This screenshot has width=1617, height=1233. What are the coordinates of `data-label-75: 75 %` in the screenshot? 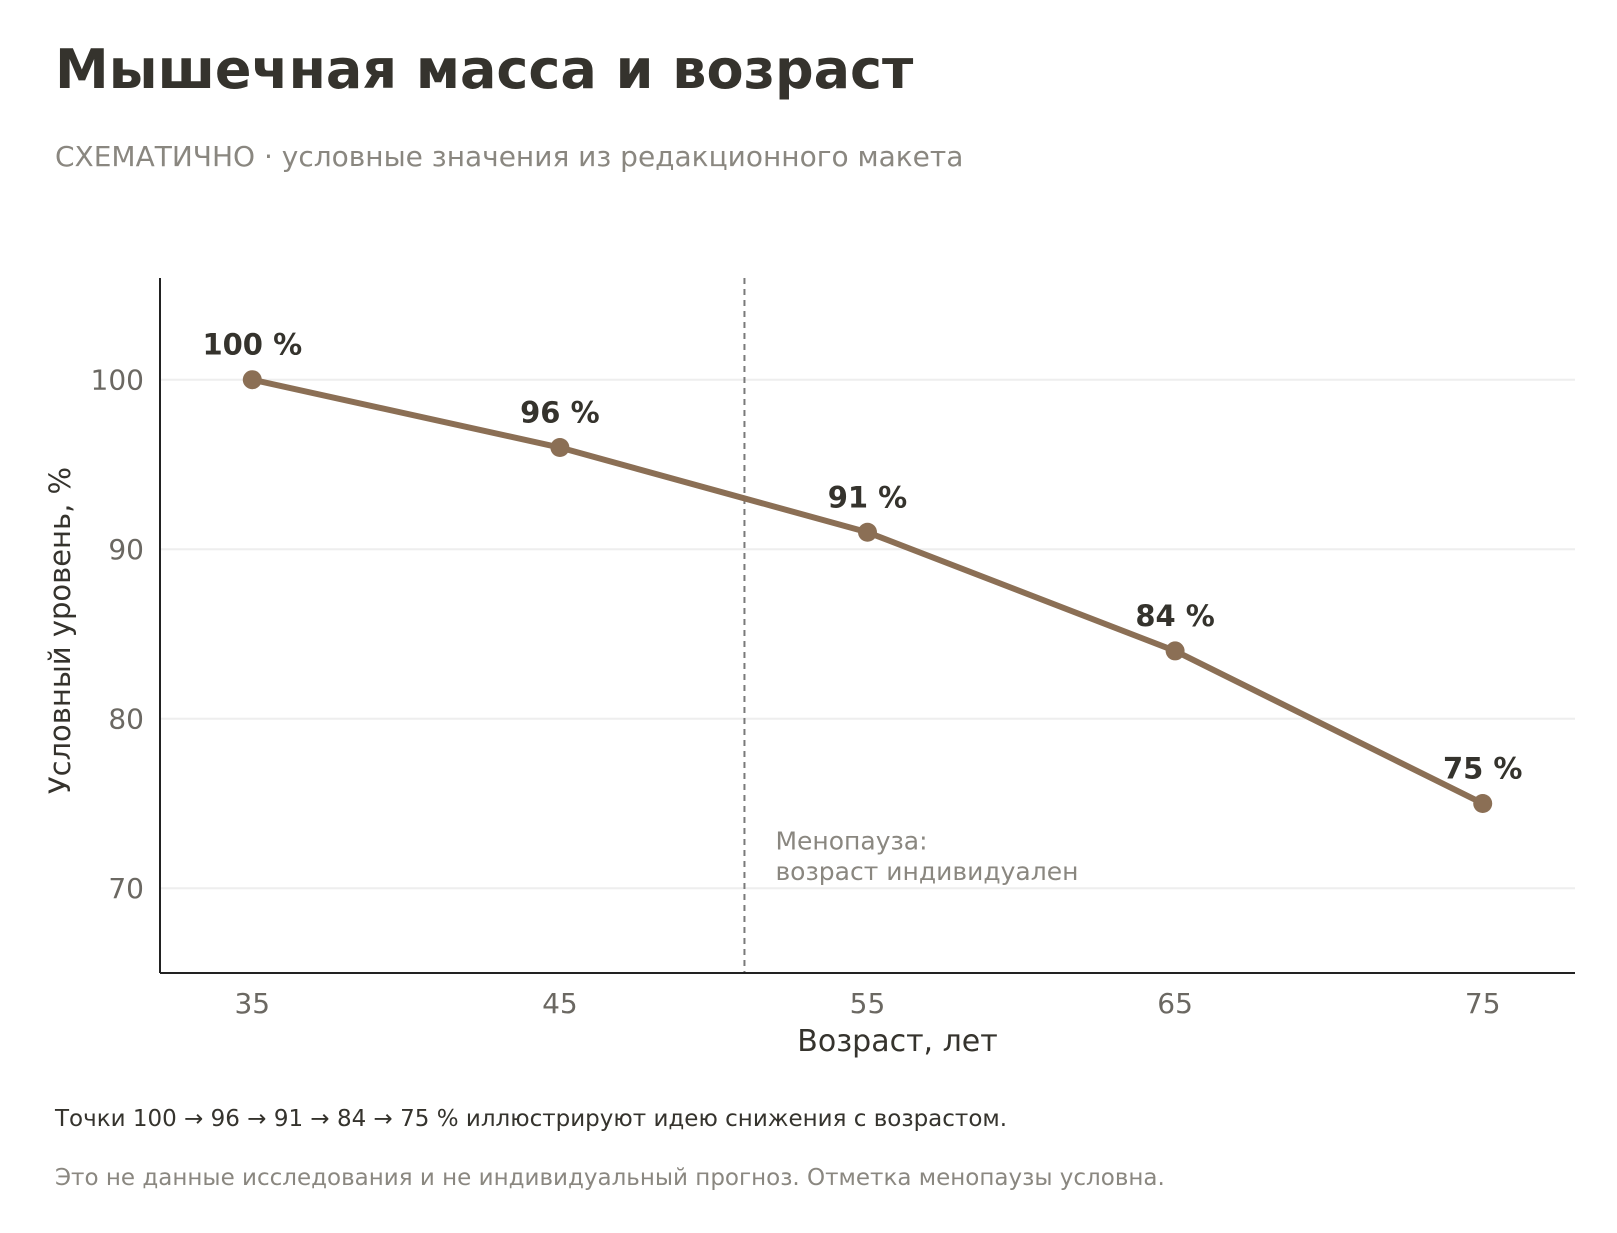 It's located at (1483, 768).